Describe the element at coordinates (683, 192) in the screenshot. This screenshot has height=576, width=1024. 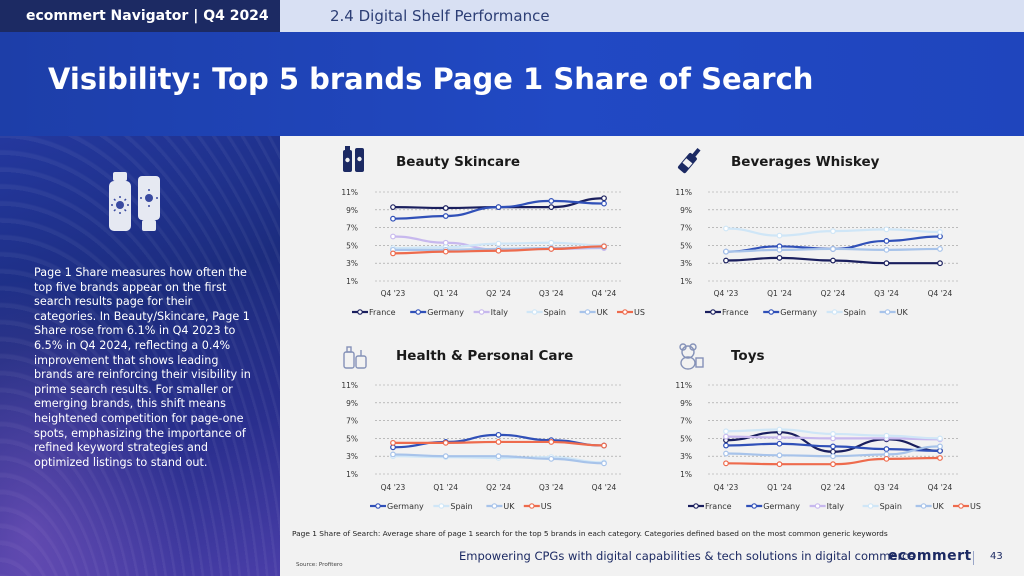
I see `y-tick-label: 11%` at that location.